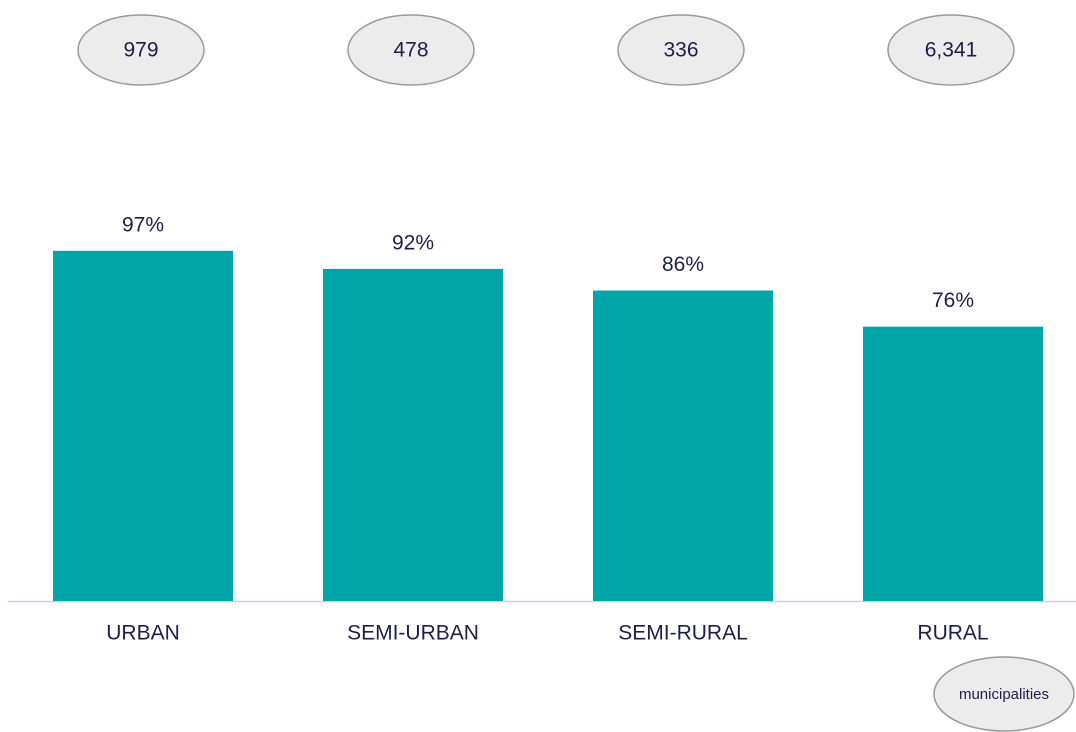 This screenshot has width=1076, height=732. I want to click on count-label: 6,341, so click(951, 50).